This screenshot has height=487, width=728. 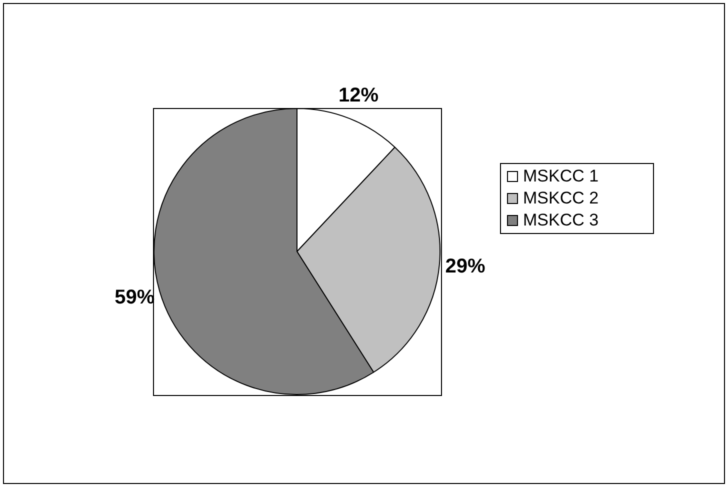 What do you see at coordinates (358, 95) in the screenshot?
I see `data-label: 12%` at bounding box center [358, 95].